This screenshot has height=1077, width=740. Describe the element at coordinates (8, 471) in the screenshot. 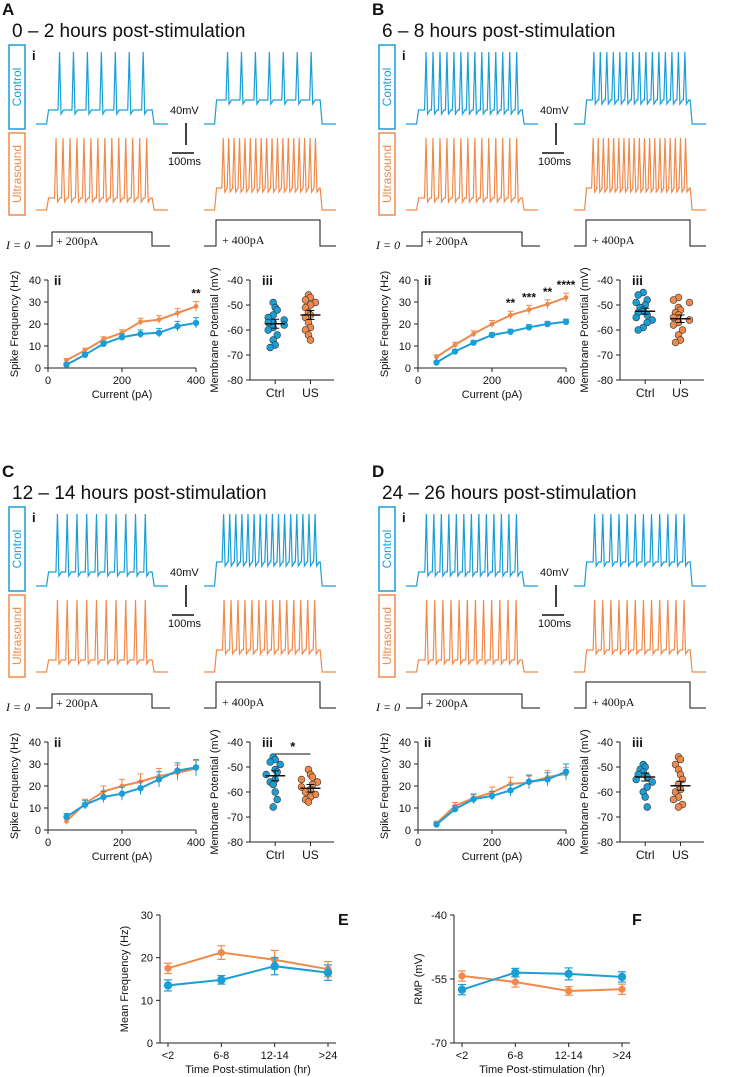

I see `panel-letter: C` at that location.